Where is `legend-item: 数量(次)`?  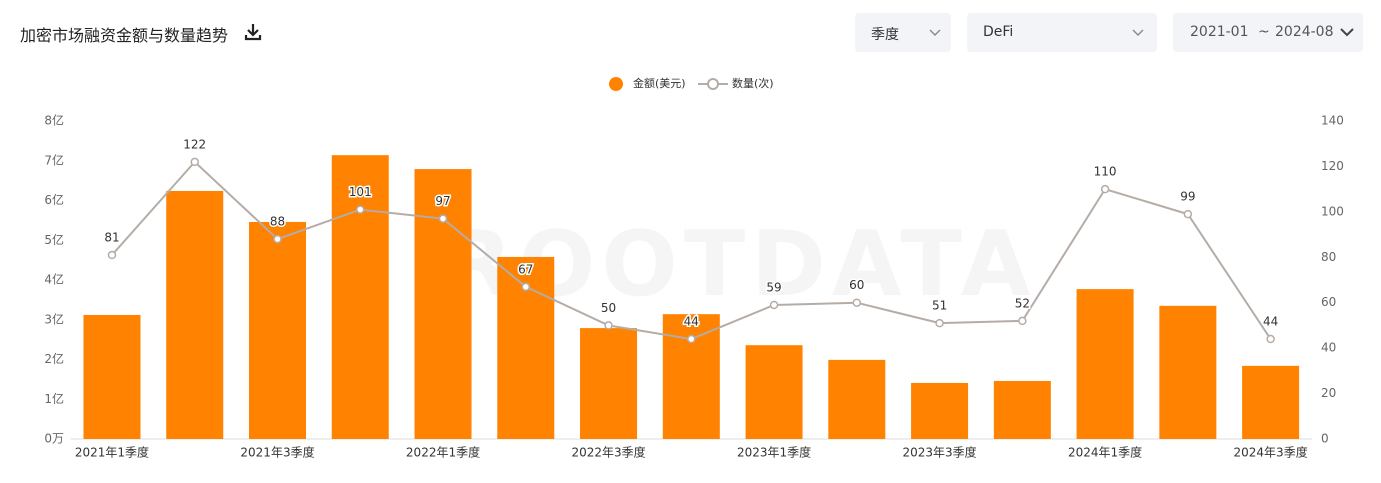 legend-item: 数量(次) is located at coordinates (736, 83).